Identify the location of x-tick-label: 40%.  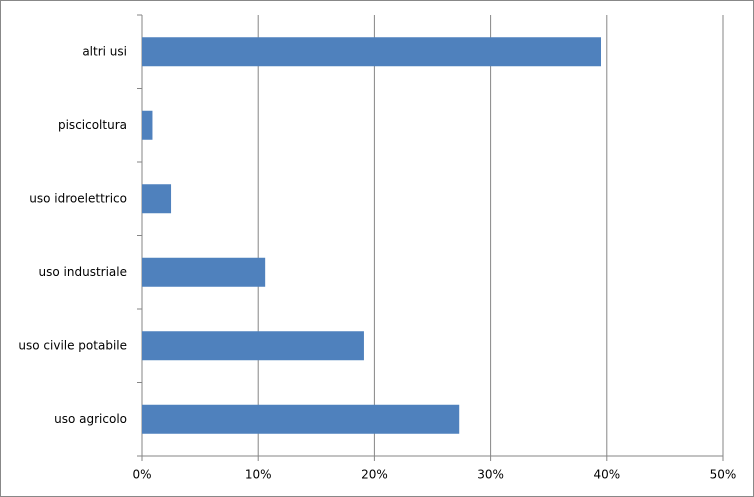
(606, 475).